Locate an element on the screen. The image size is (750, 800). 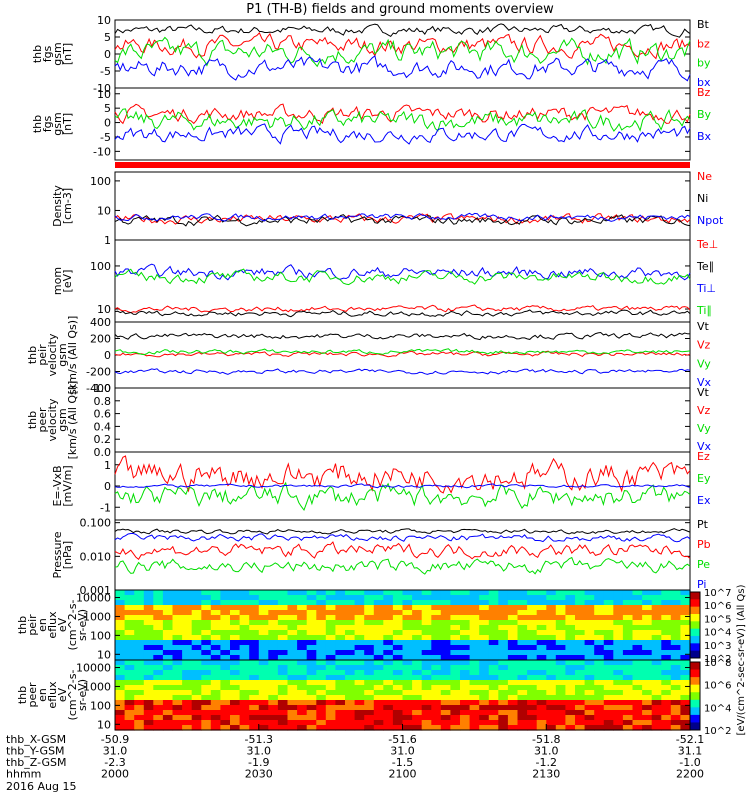
y-axis-label-line: [nT] is located at coordinates (67, 124).